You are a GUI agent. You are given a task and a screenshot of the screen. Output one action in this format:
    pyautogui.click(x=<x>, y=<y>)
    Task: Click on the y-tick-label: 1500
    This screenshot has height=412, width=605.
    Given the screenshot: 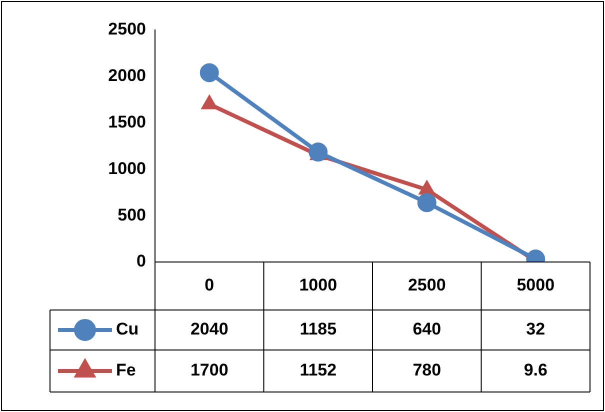 What is the action you would take?
    pyautogui.click(x=127, y=122)
    